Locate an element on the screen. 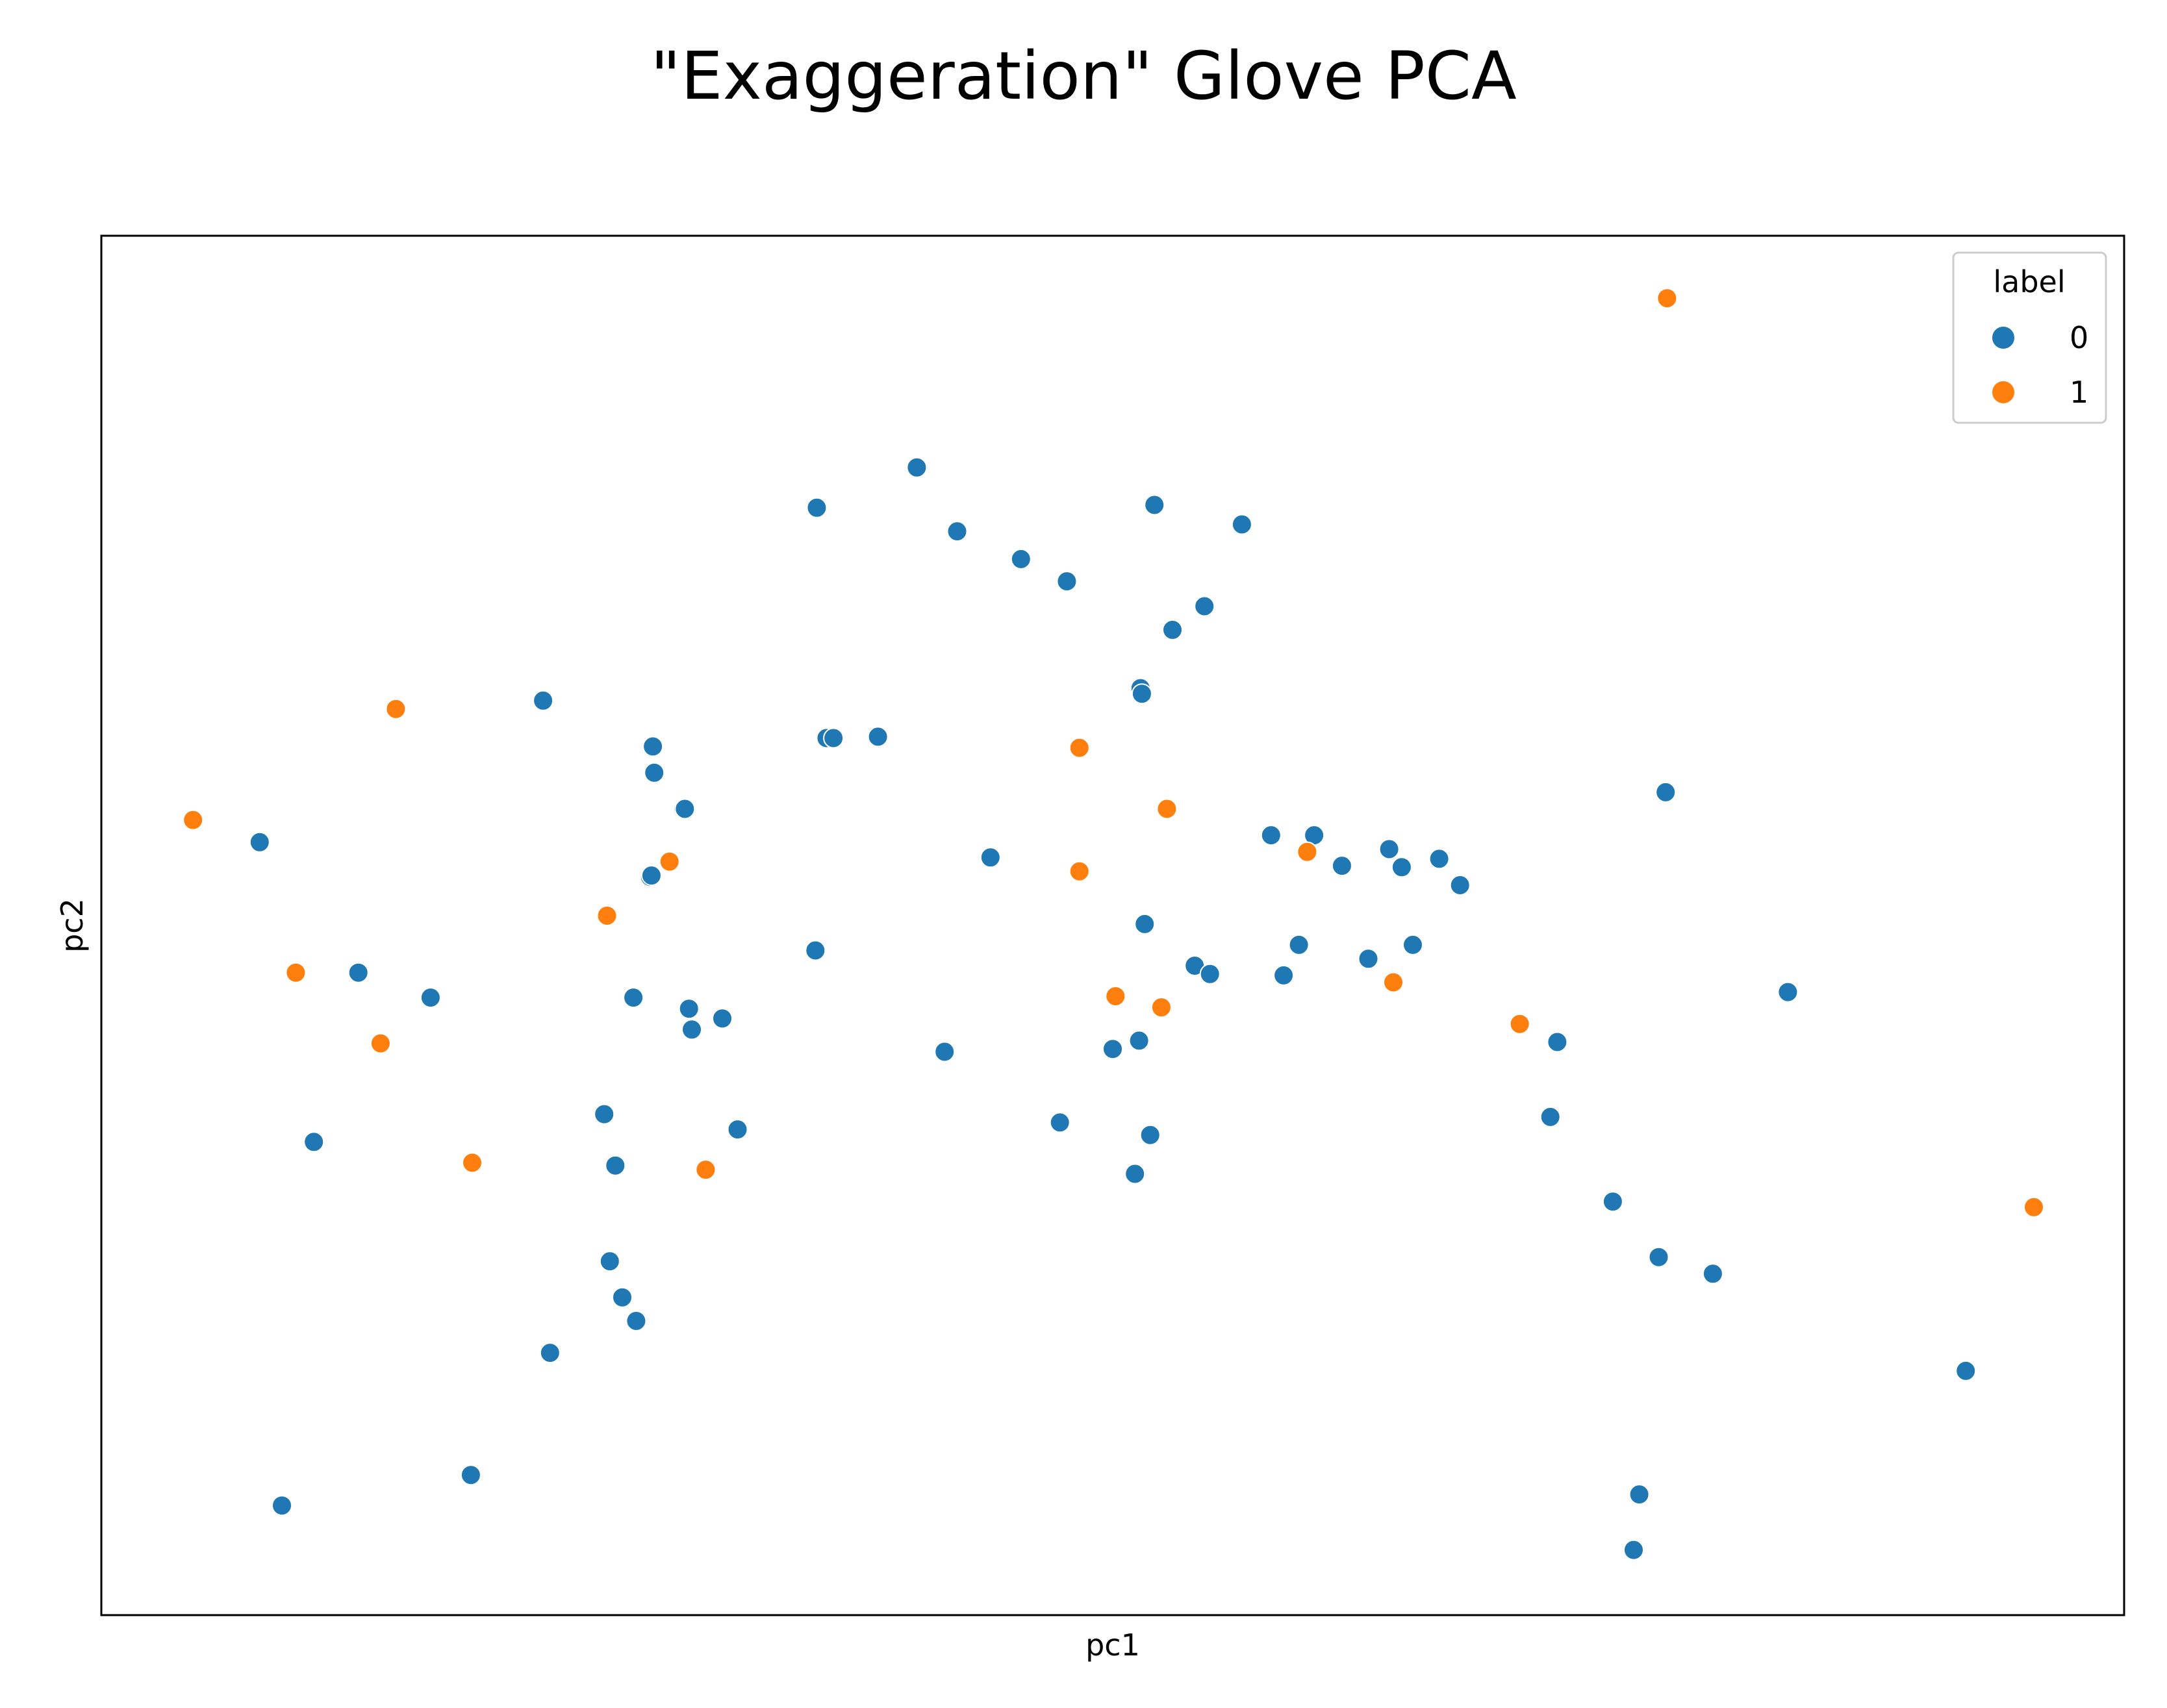 This screenshot has width=2167, height=1708. legend-box is located at coordinates (2029, 337).